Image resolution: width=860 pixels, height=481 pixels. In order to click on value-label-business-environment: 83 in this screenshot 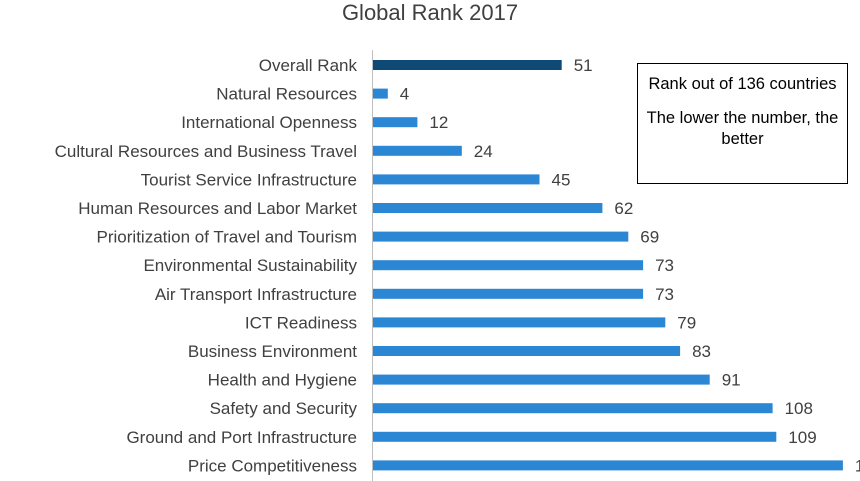, I will do `click(701, 351)`.